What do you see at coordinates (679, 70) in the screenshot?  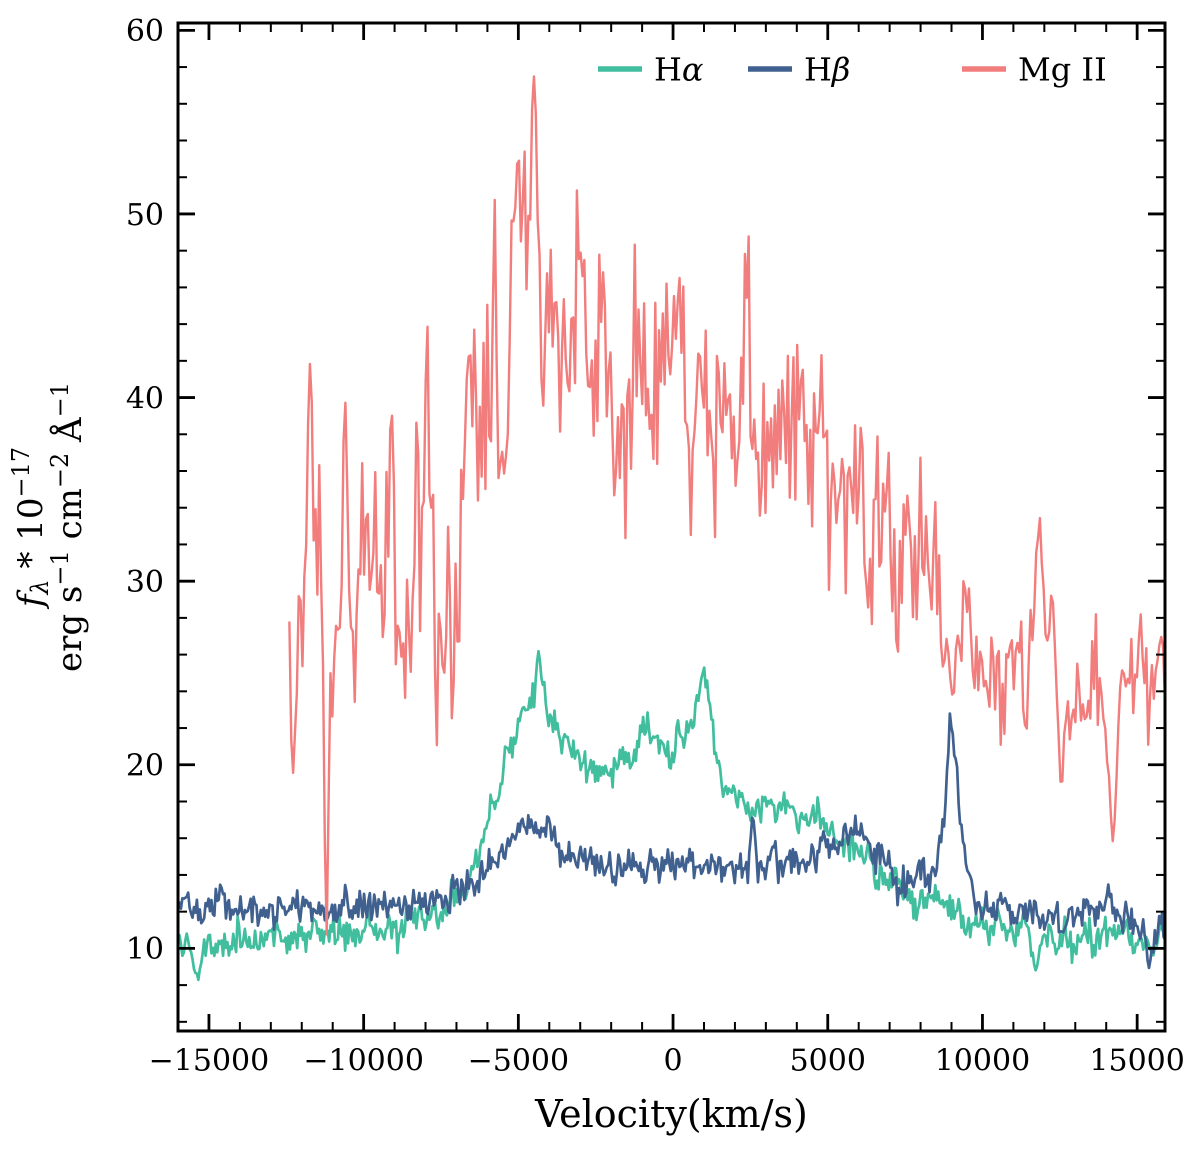 I see `legend-label-halpha: Hα` at bounding box center [679, 70].